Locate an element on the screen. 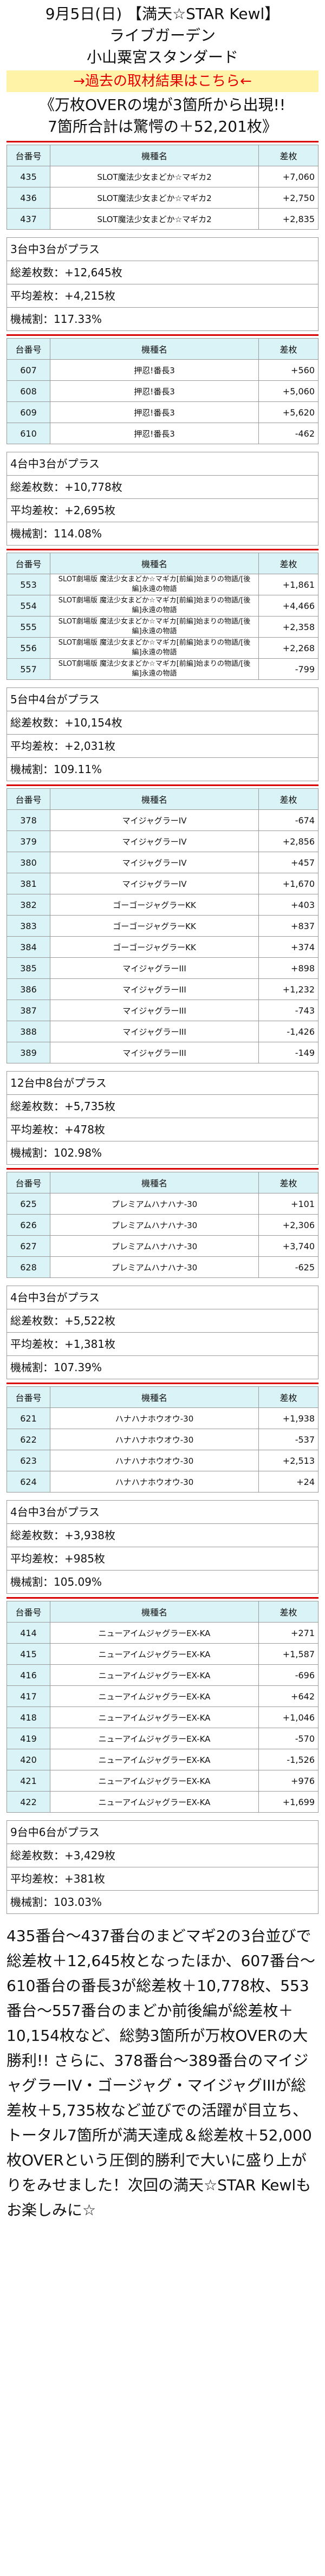 The height and width of the screenshot is (2576, 325). total-difference: 総差枚数：+10,778枚 is located at coordinates (162, 486).